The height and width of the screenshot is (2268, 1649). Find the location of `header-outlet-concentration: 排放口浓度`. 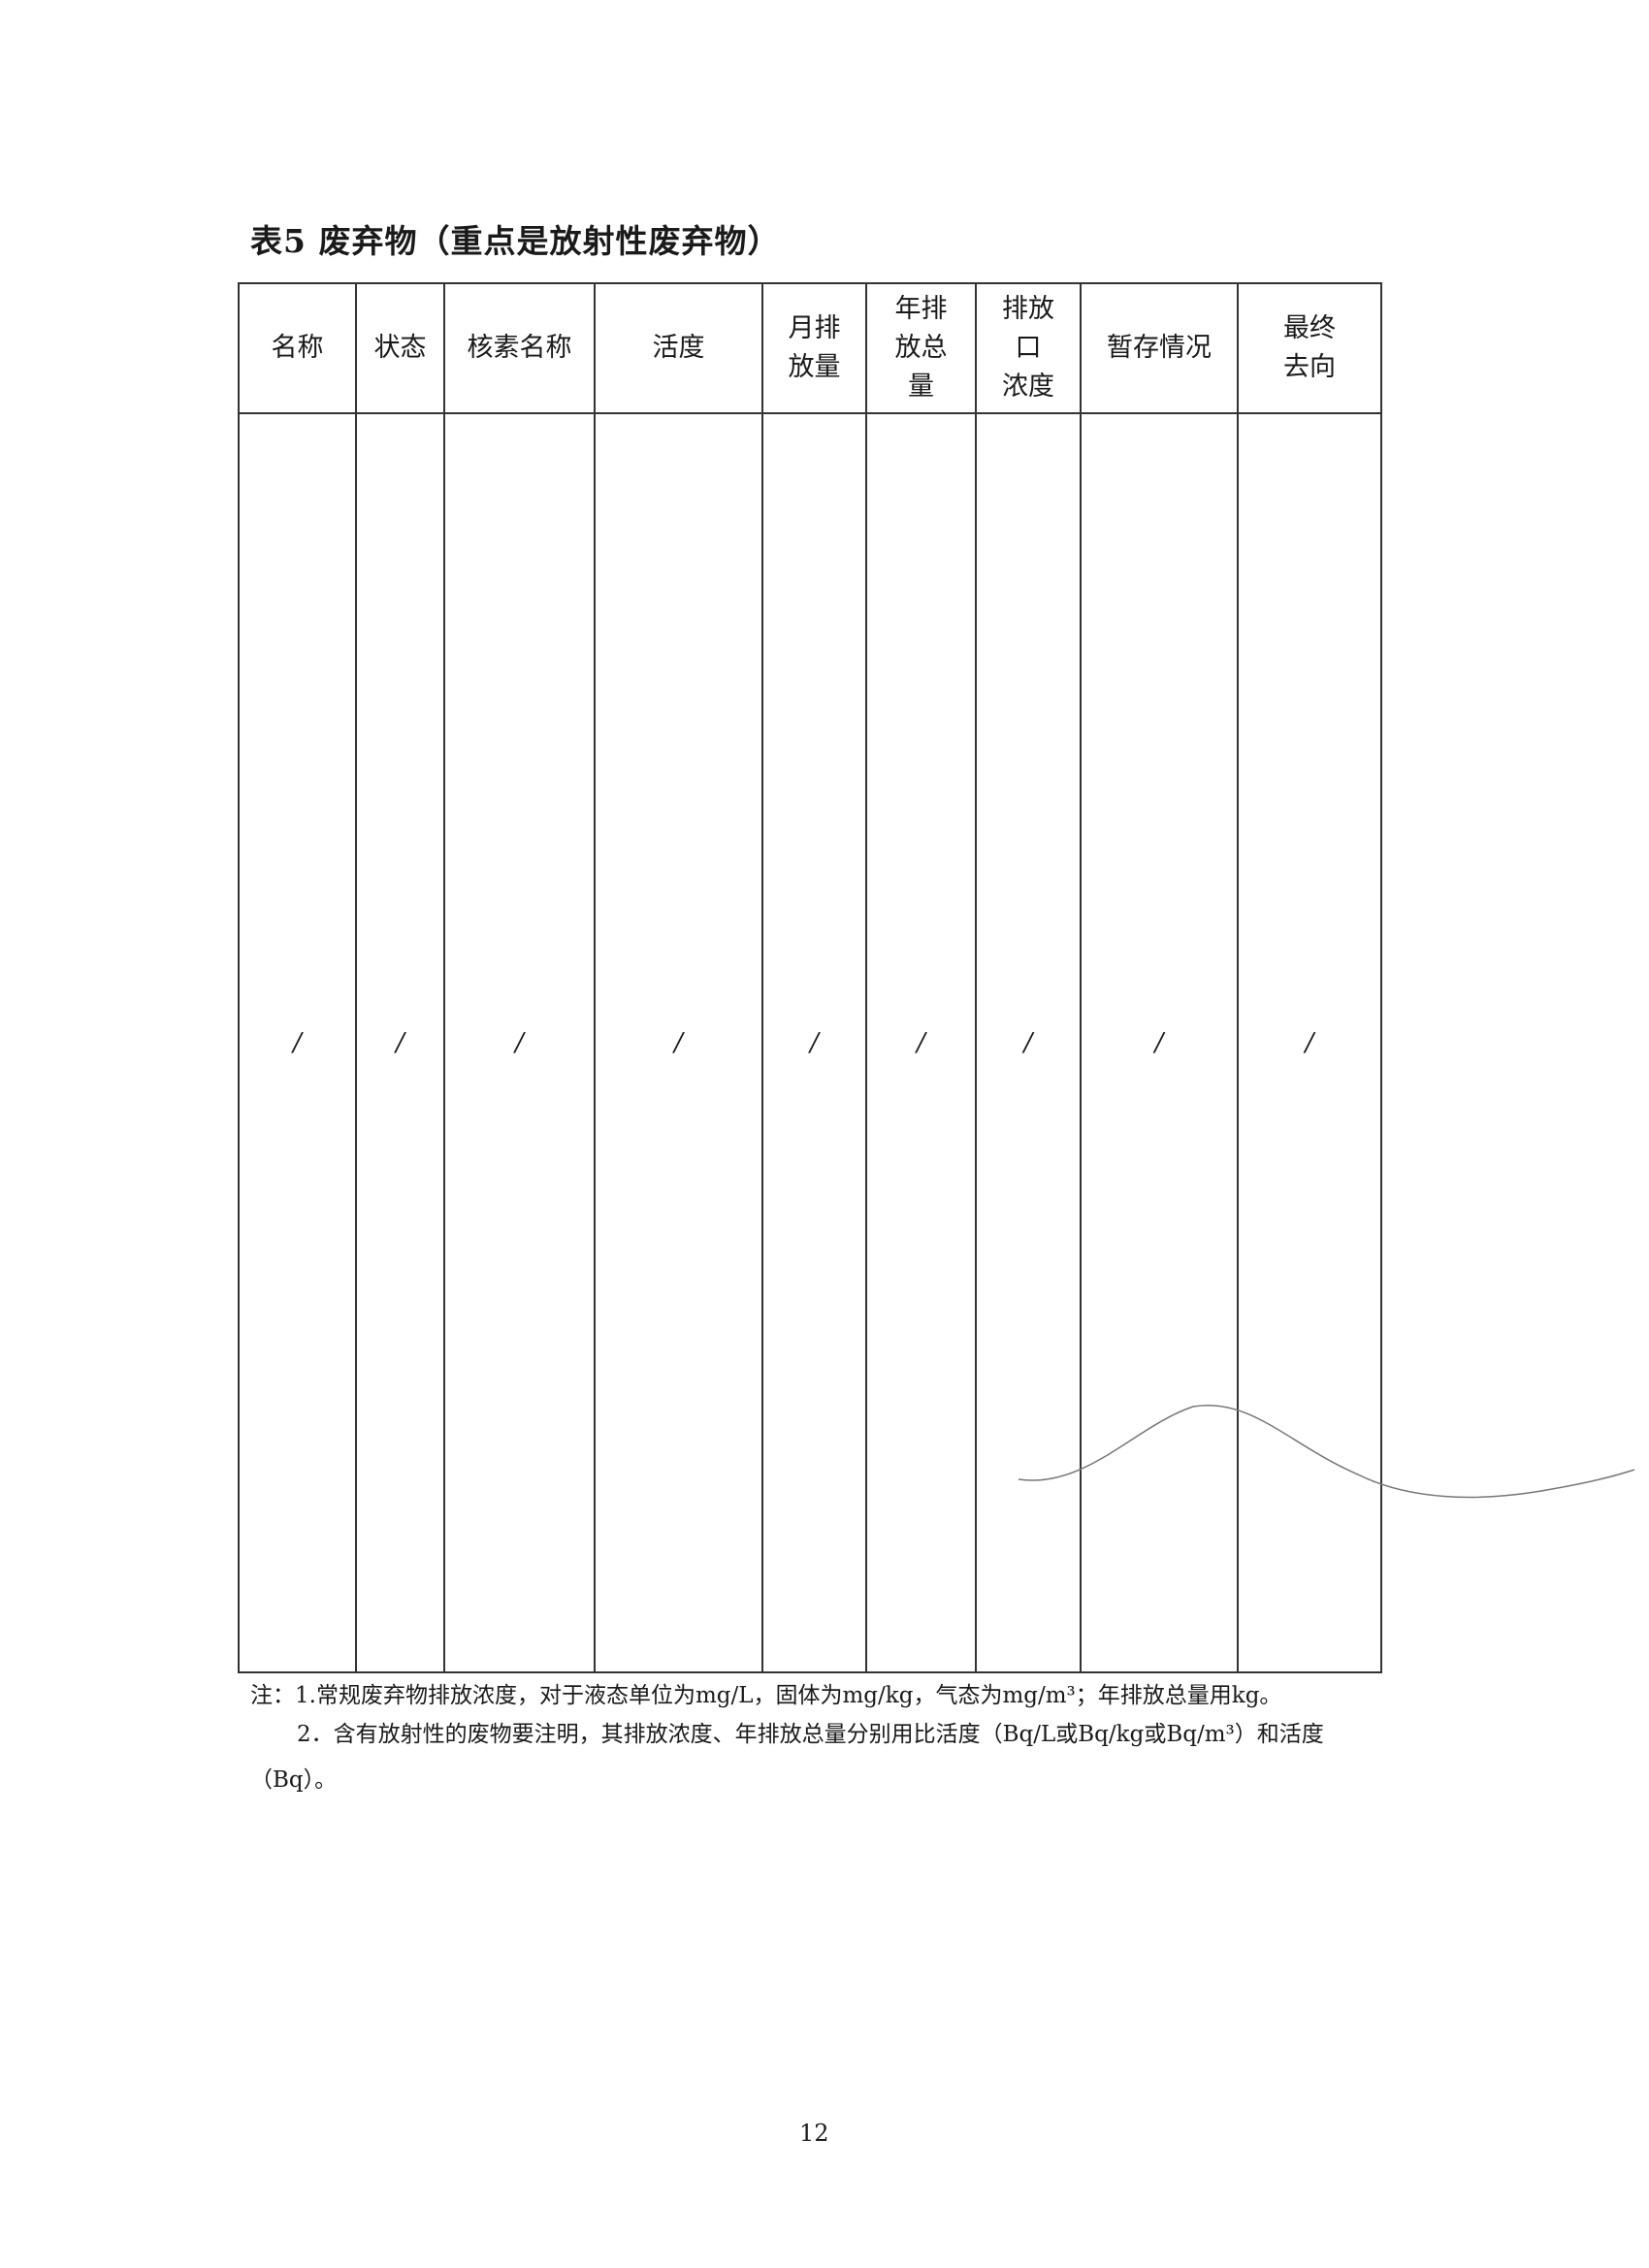

header-outlet-concentration: 排放口浓度 is located at coordinates (1028, 348).